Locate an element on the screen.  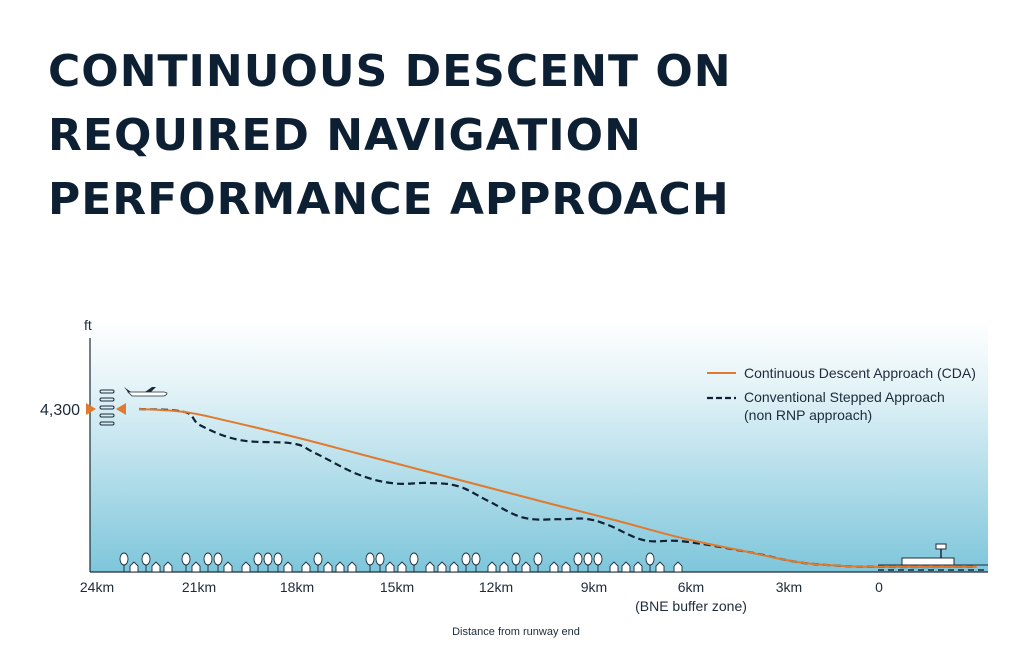
y-marker-arrow-left is located at coordinates (91, 409).